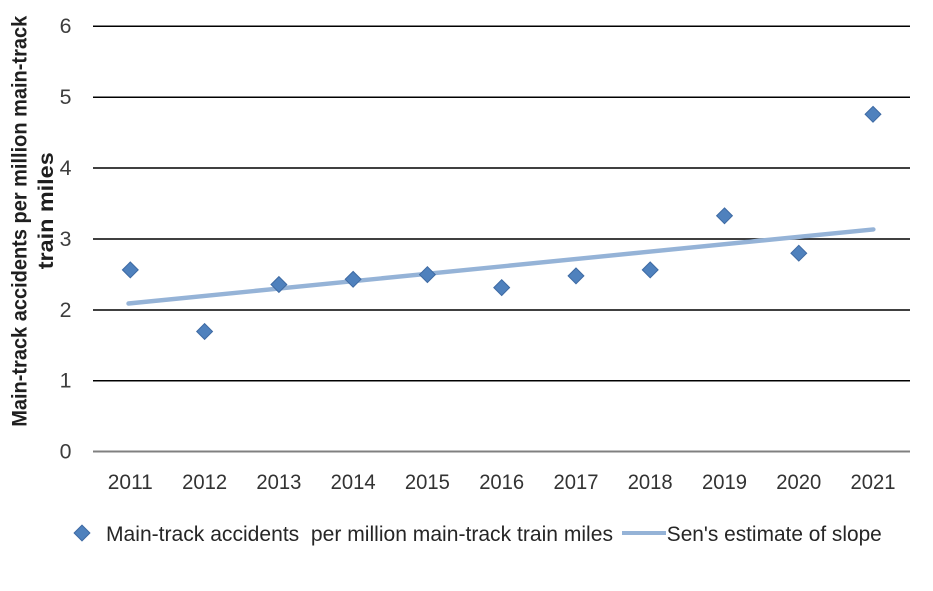 The width and height of the screenshot is (933, 591). What do you see at coordinates (353, 482) in the screenshot?
I see `svg-text: 2014` at bounding box center [353, 482].